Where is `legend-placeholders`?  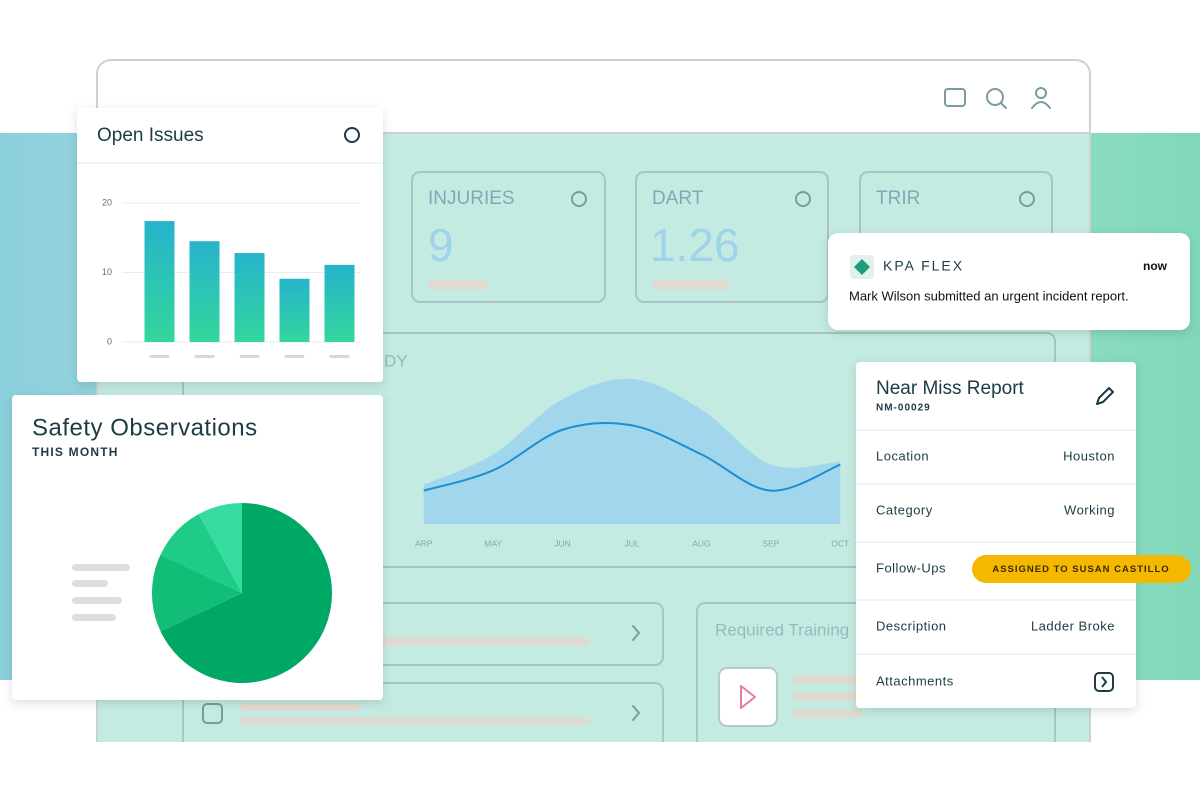 legend-placeholders is located at coordinates (101, 592).